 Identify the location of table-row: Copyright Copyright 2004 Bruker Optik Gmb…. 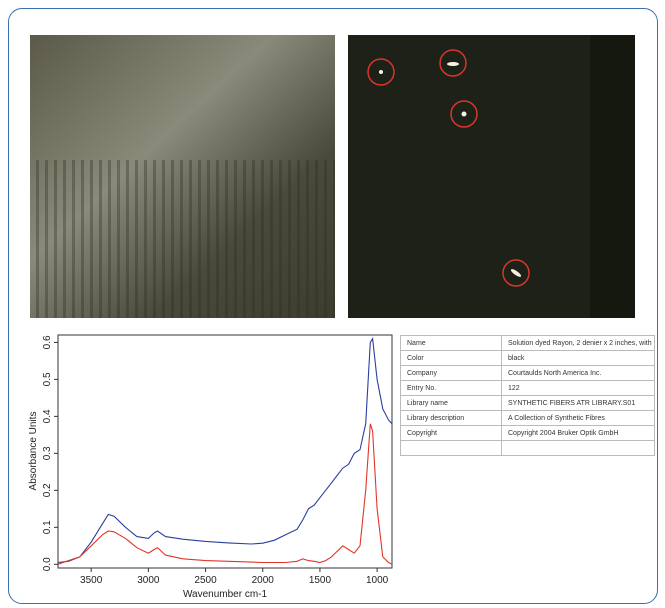
(527, 433).